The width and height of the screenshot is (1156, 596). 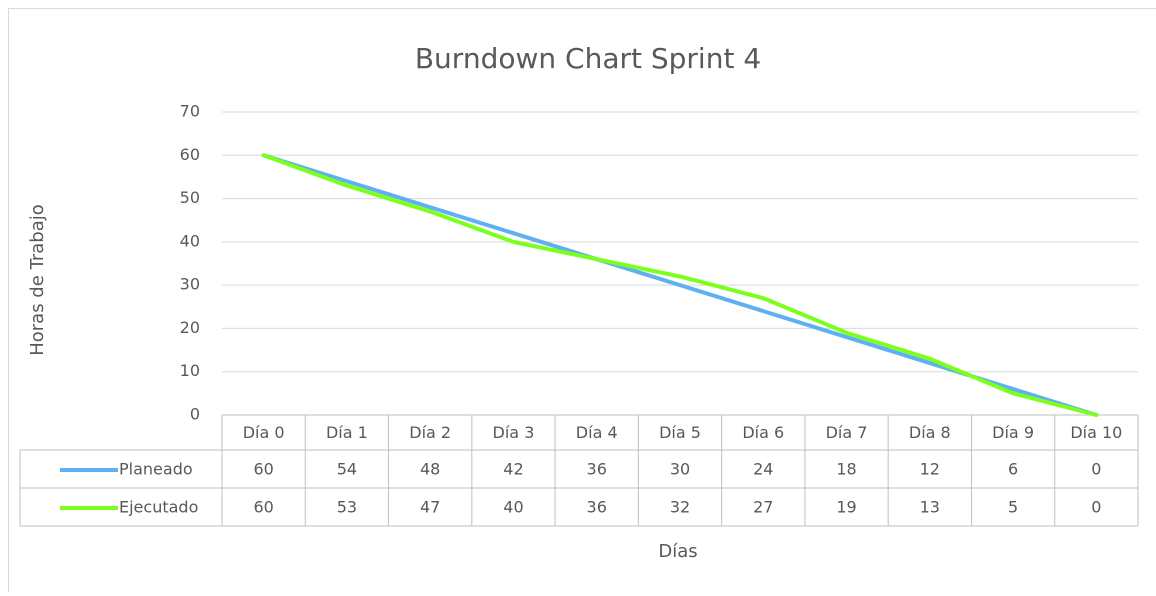 I want to click on x-tick-label: Día 1, so click(x=347, y=432).